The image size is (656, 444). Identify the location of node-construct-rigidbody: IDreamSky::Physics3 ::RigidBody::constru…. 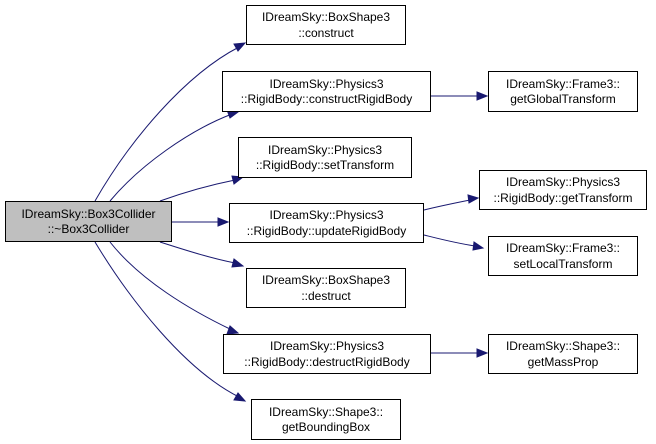
(326, 91).